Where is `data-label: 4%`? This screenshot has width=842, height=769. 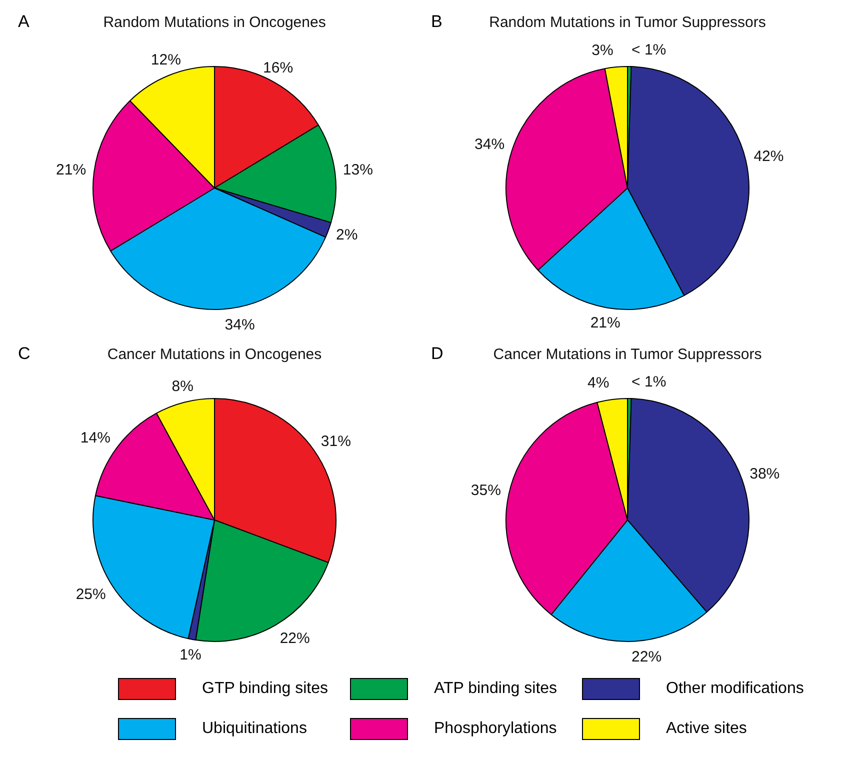 data-label: 4% is located at coordinates (599, 383).